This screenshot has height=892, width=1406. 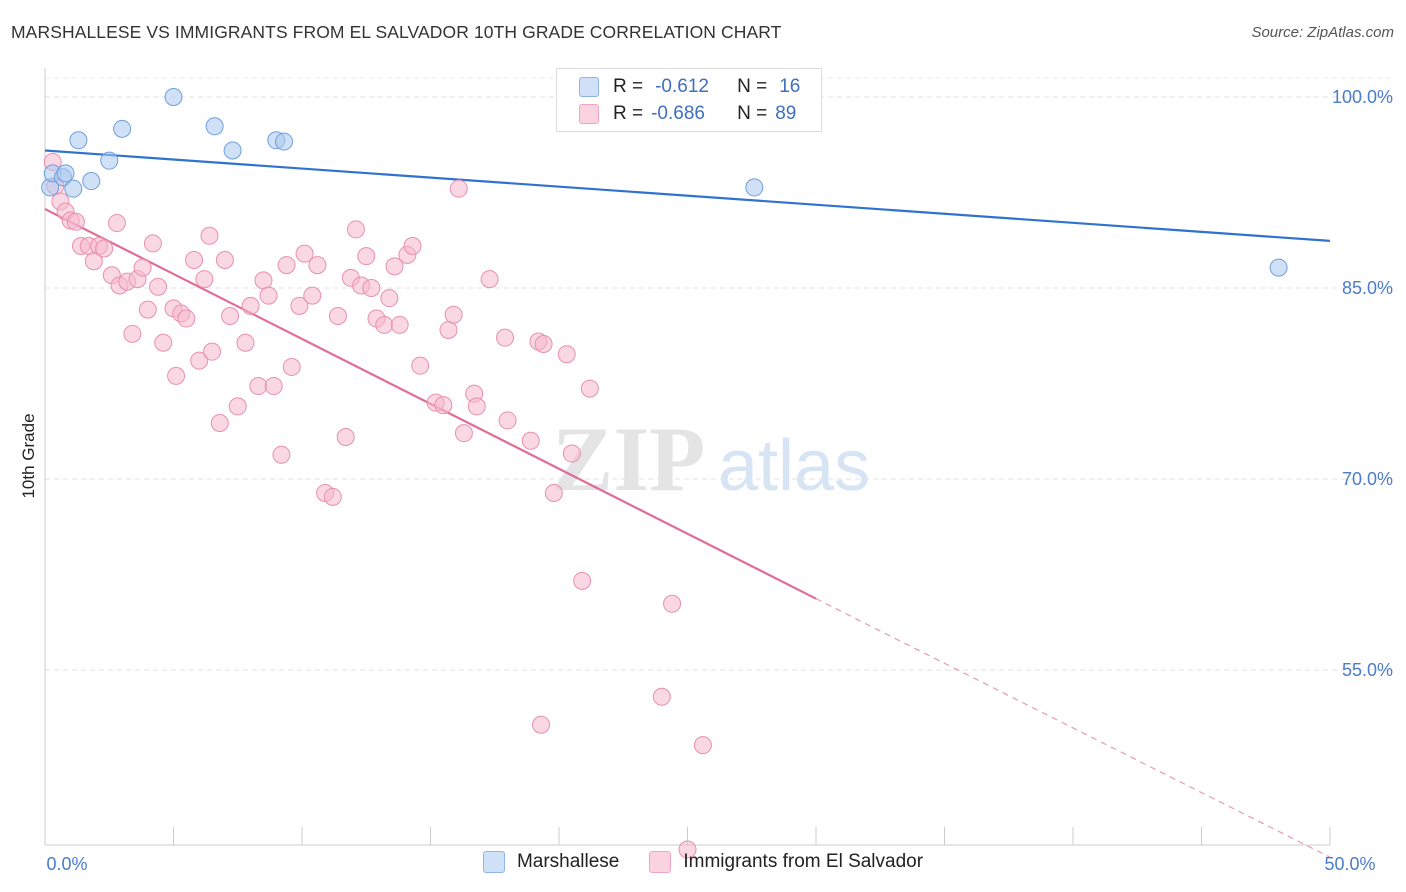 What do you see at coordinates (752, 113) in the screenshot?
I see `n-key: N =` at bounding box center [752, 113].